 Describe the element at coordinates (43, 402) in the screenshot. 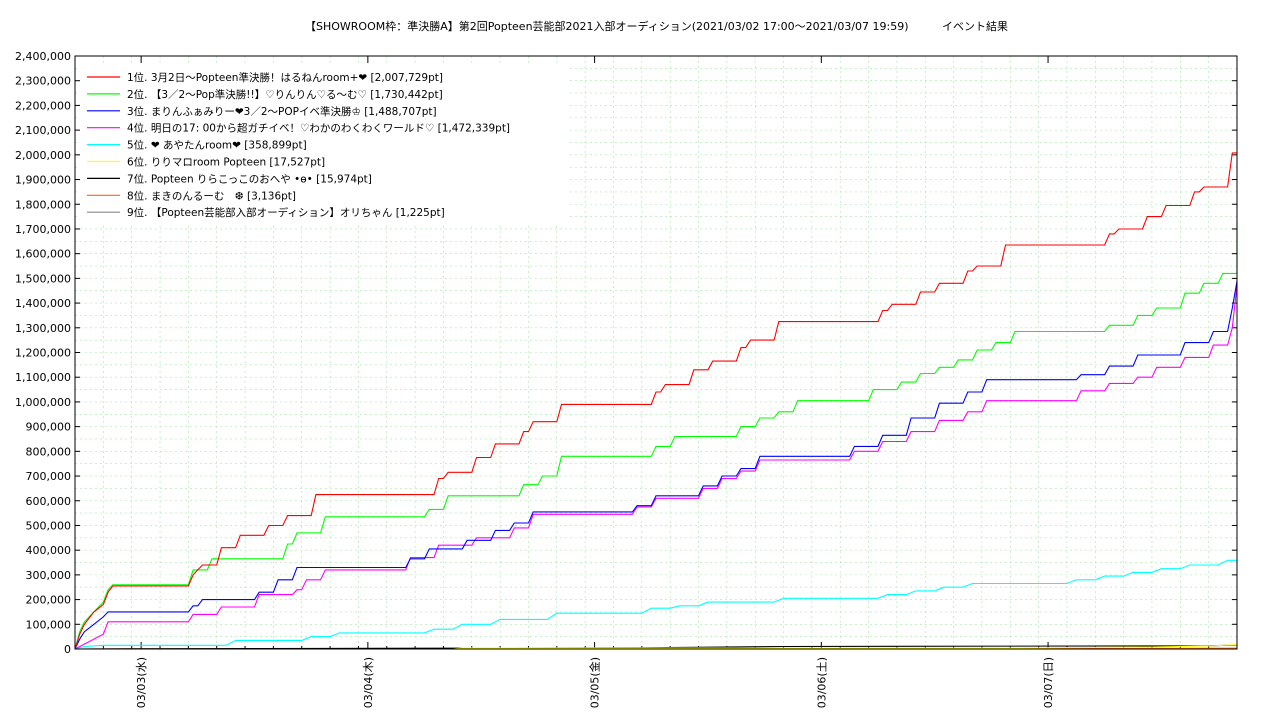

I see `y-tick-label: 1,000,000` at that location.